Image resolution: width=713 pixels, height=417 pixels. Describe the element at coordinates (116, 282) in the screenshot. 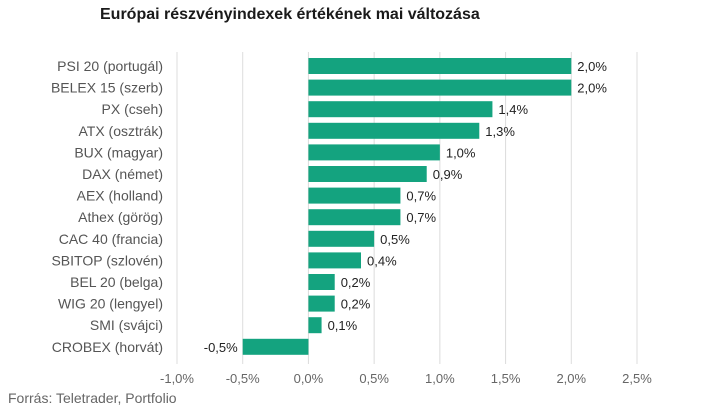

I see `category-label: BEL 20 (belga)` at that location.